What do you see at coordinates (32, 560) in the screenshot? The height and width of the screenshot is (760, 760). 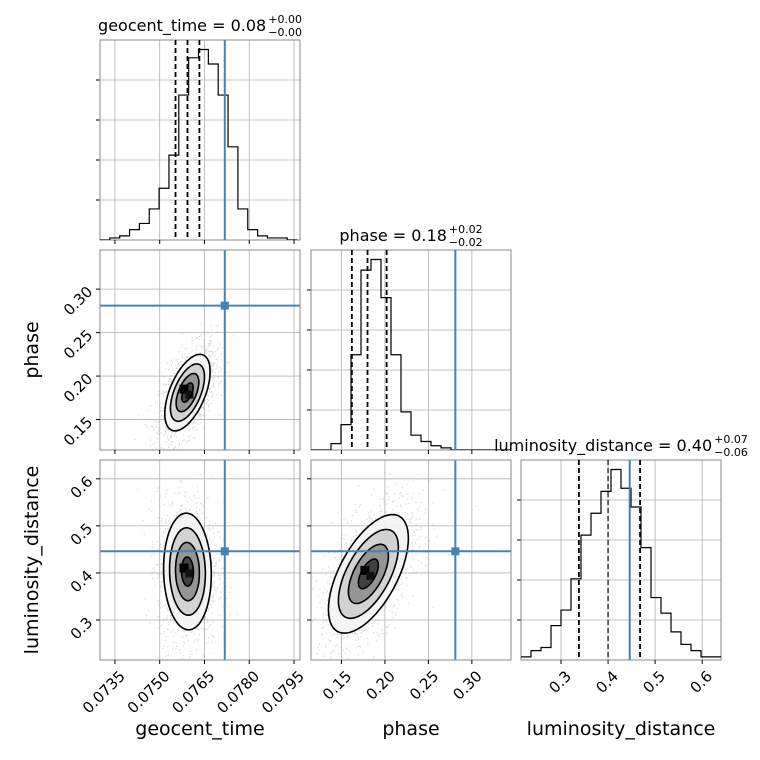 I see `y-axis-label: luminosity_distance` at bounding box center [32, 560].